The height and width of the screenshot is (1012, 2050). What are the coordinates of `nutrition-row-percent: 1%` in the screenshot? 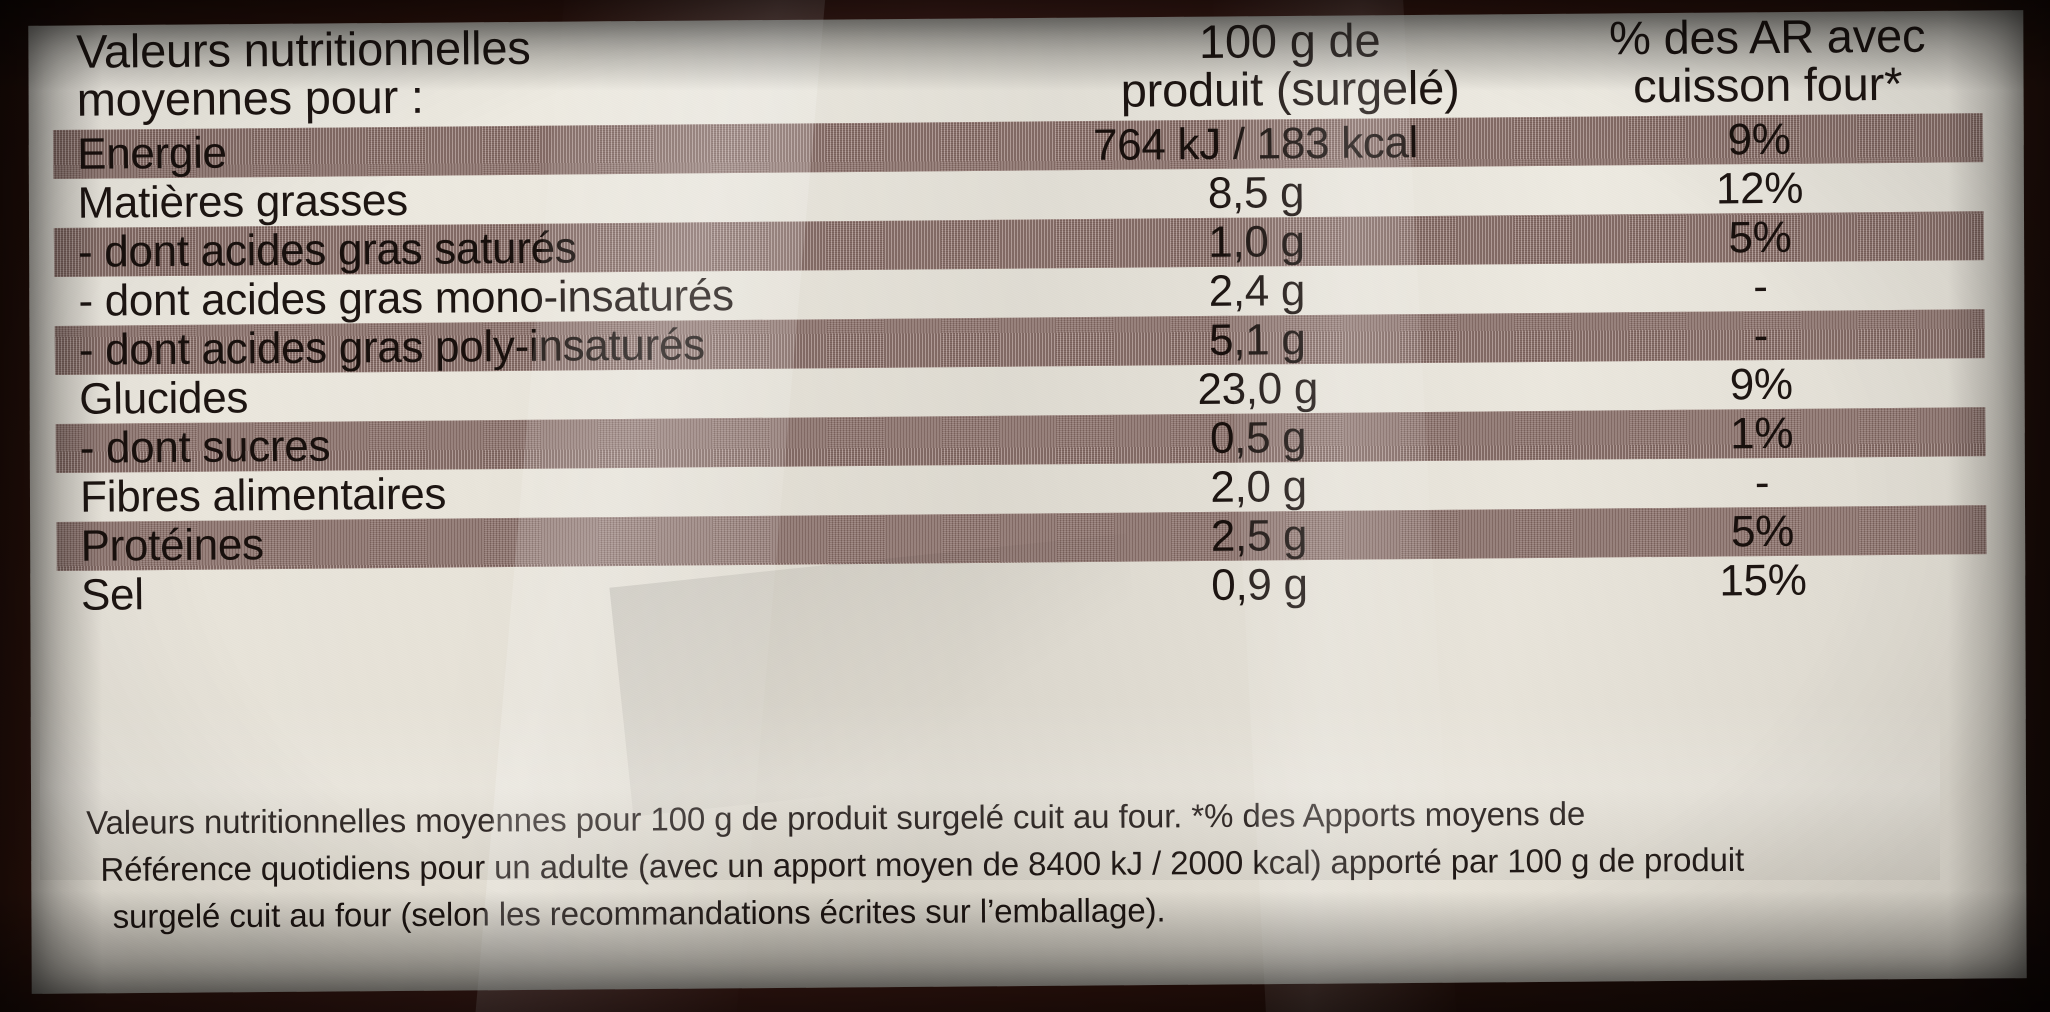 It's located at (1761, 433).